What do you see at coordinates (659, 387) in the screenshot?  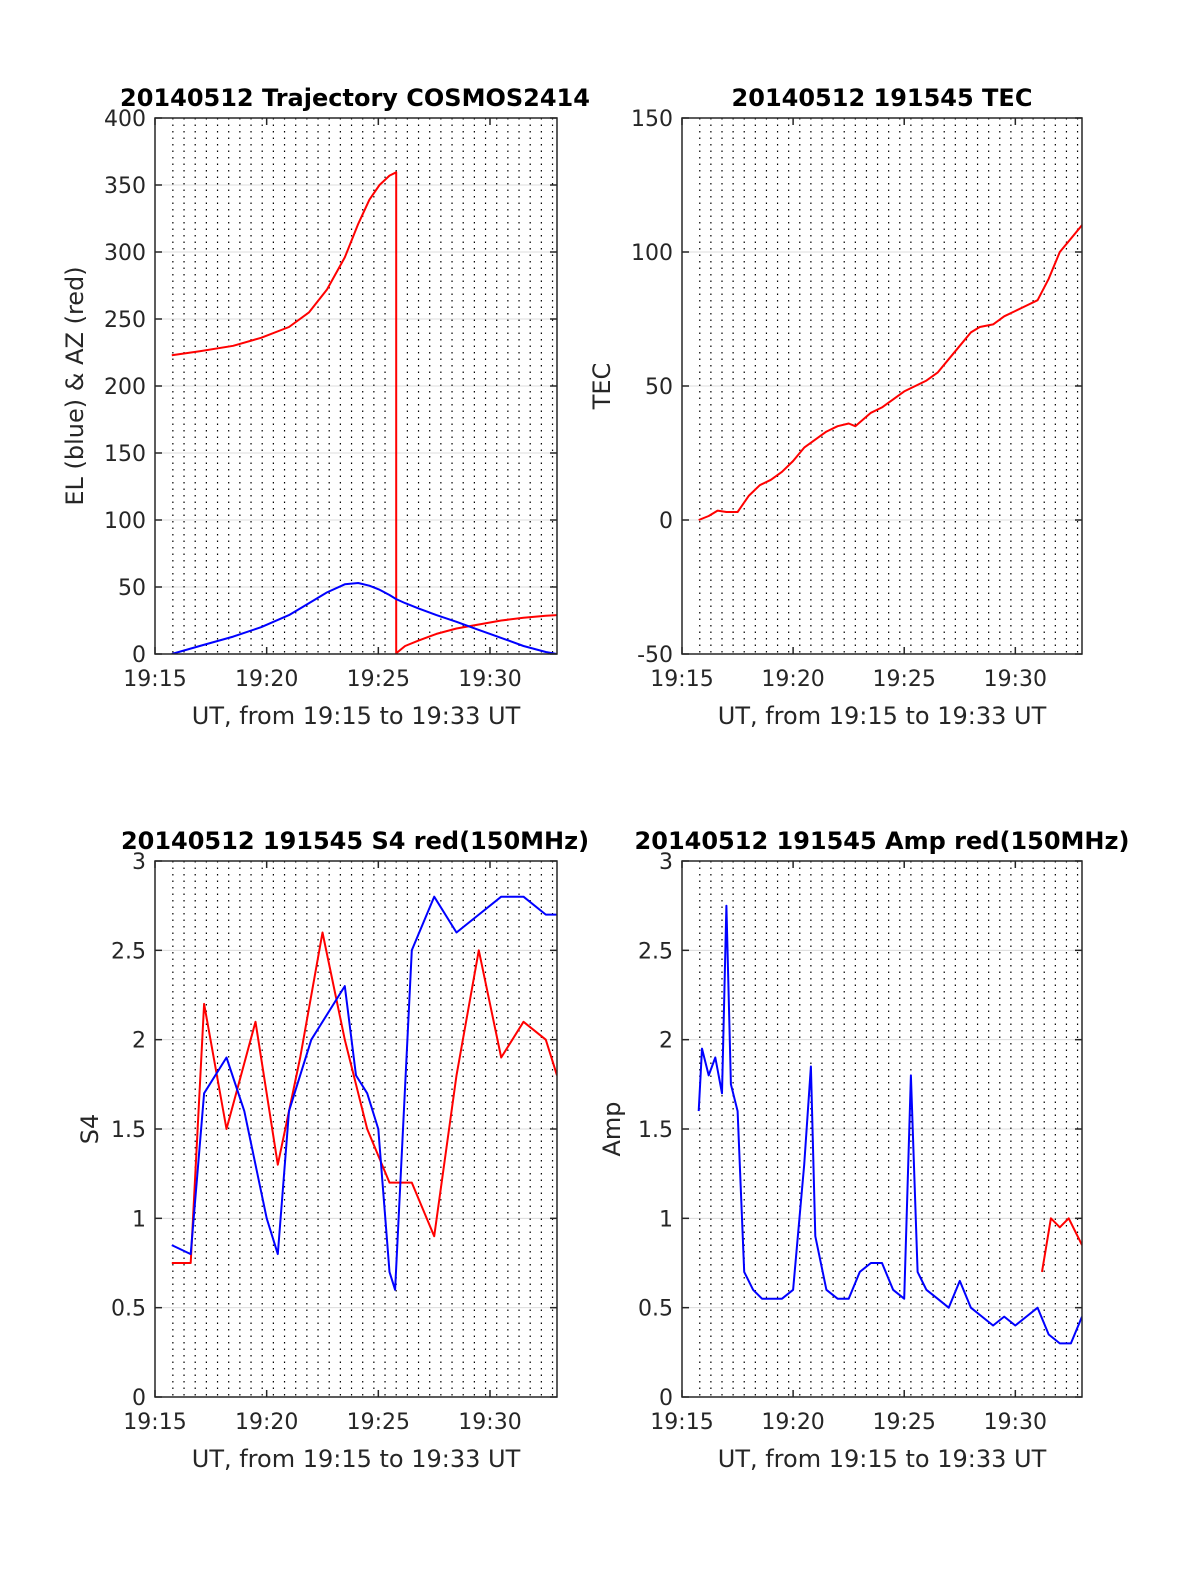 I see `y-tick-label-2: 50` at bounding box center [659, 387].